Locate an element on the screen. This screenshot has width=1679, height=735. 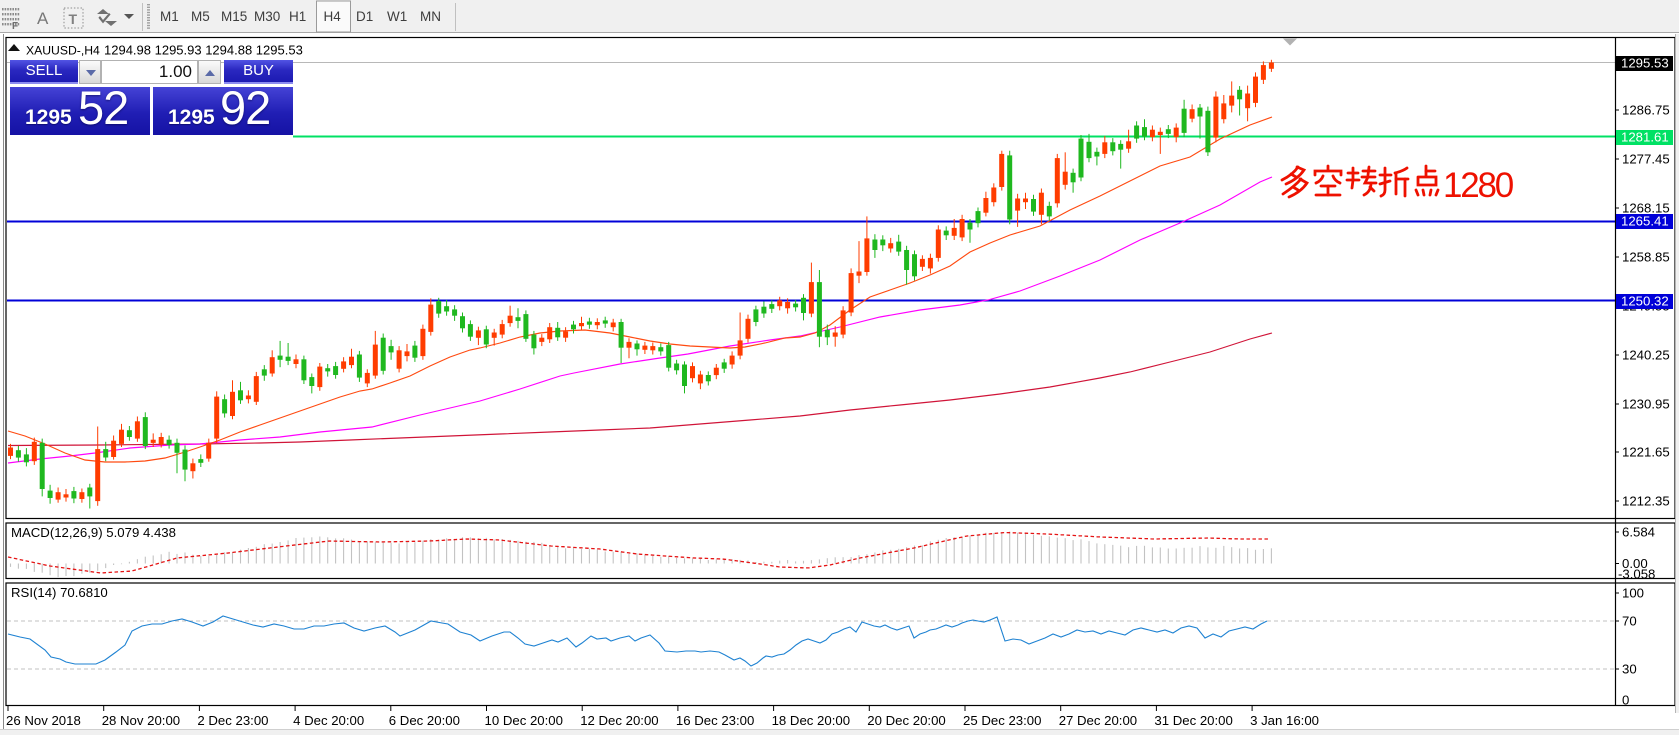
svg-text: 1280 is located at coordinates (1478, 185).